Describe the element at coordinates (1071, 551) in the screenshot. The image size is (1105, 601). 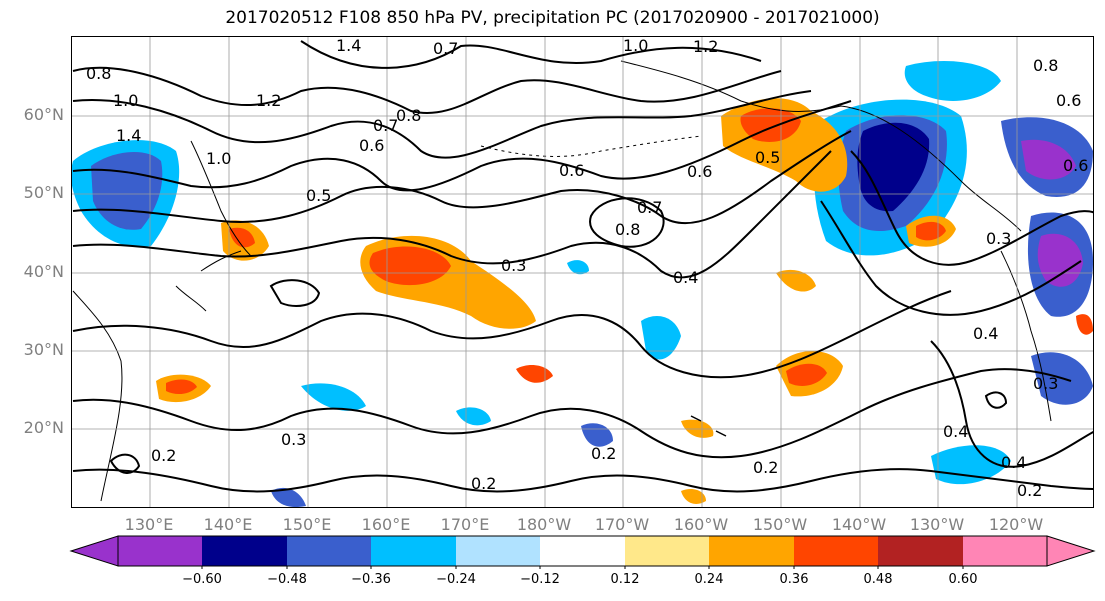
I see `colorbar-extend-max` at that location.